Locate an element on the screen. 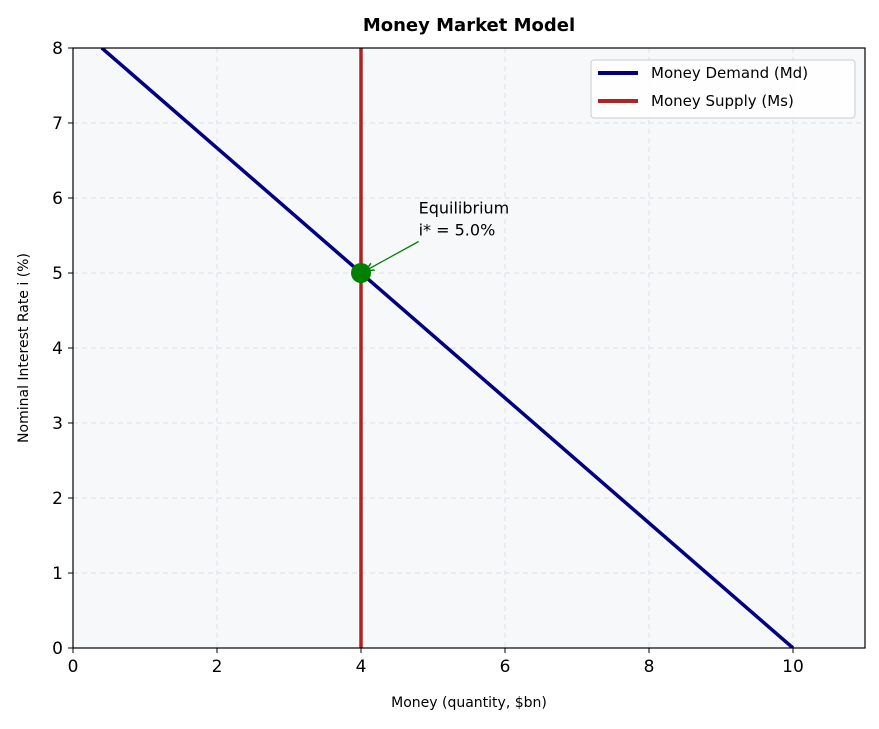 This screenshot has width=879, height=729. y-tick-label: 1 is located at coordinates (57, 574).